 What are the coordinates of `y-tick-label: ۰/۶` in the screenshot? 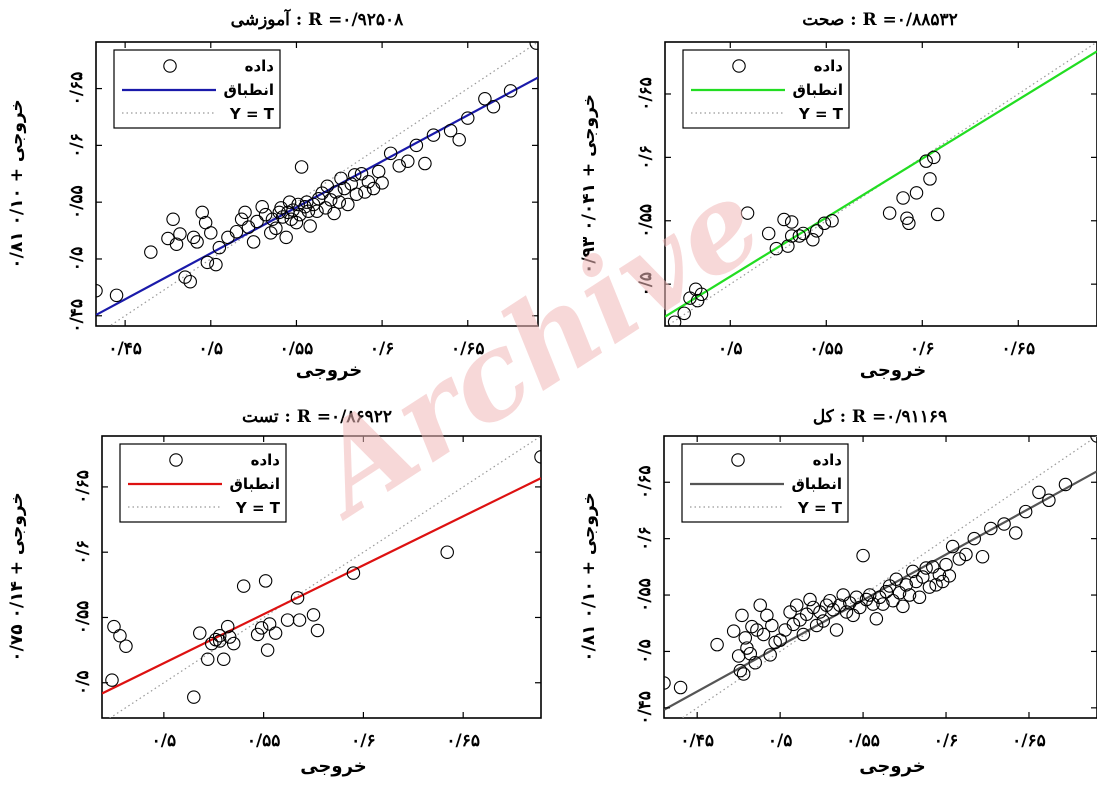 It's located at (83, 552).